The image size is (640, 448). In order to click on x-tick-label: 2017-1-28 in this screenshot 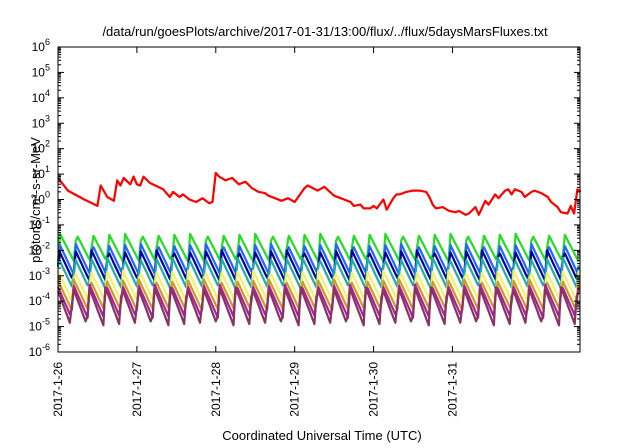, I will do `click(216, 389)`.